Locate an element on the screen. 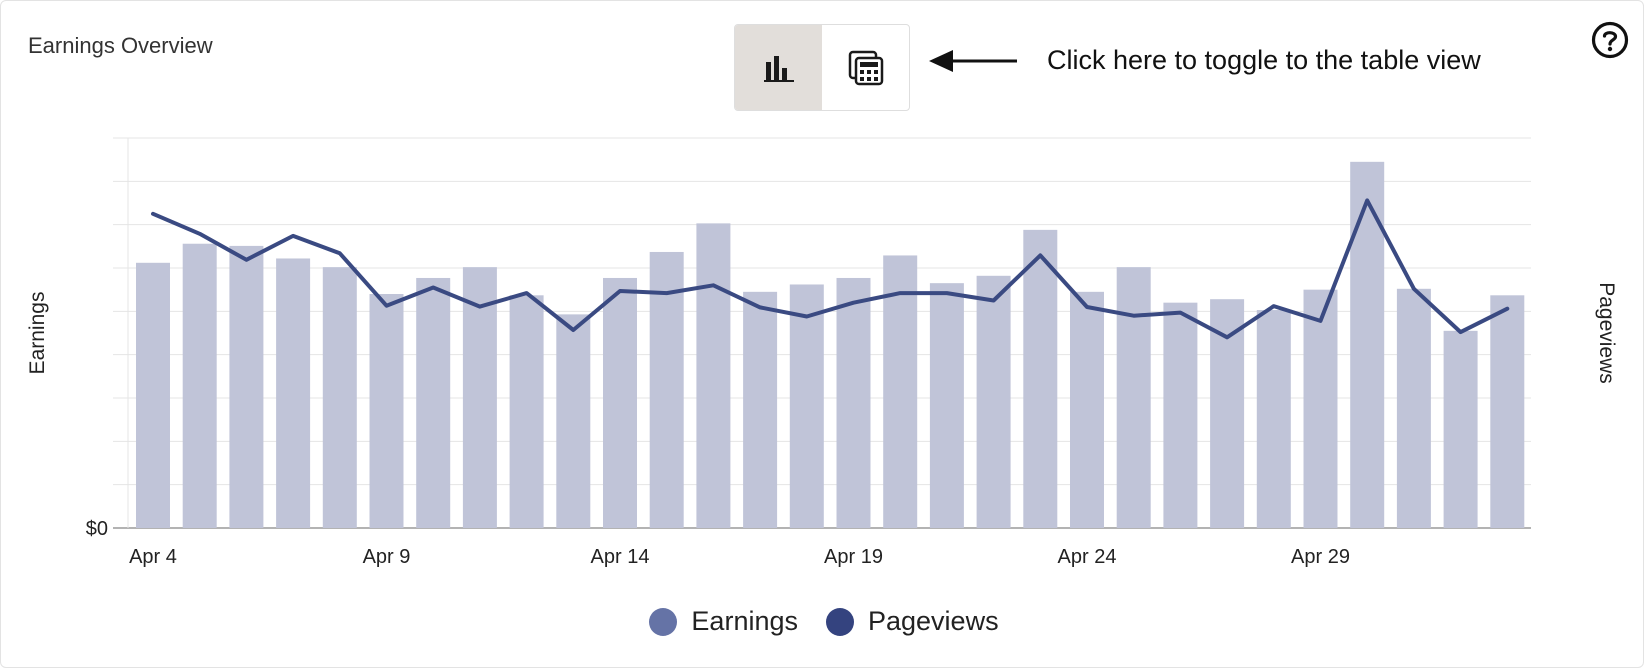  bar-chart-icon is located at coordinates (778, 68).